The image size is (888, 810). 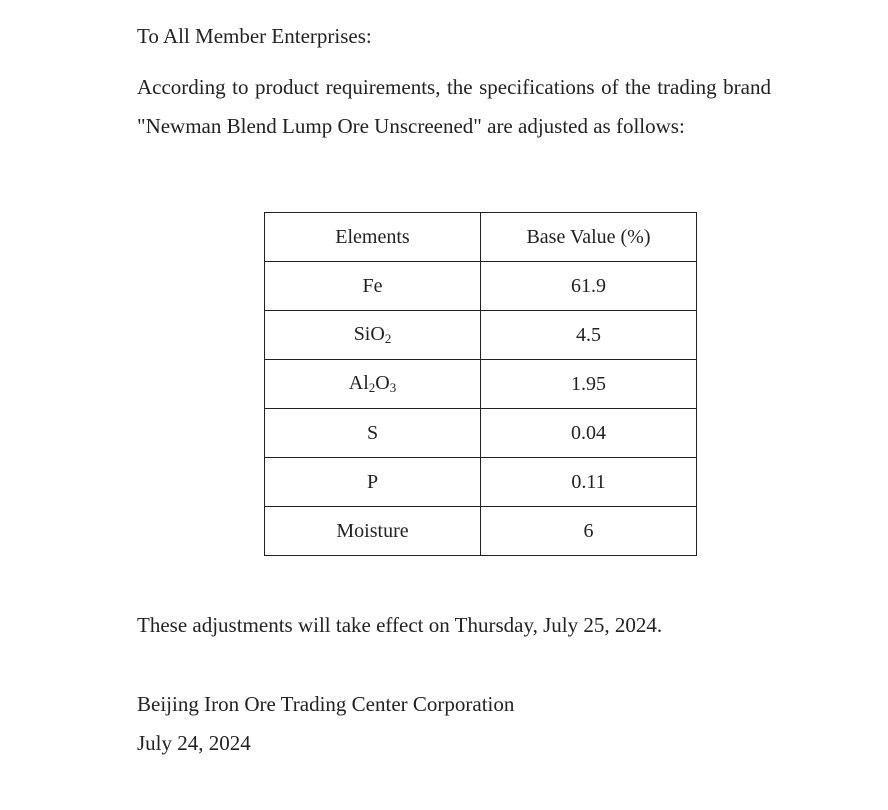 I want to click on table-row: Moisture 6, so click(x=480, y=531).